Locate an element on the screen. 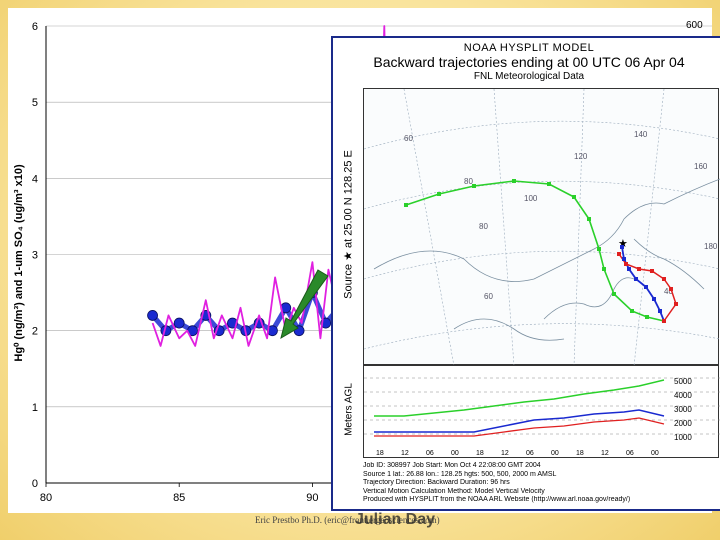 This screenshot has width=720, height=540. hysplit-profile-ylabel-text: Meters AGL is located at coordinates (349, 409).